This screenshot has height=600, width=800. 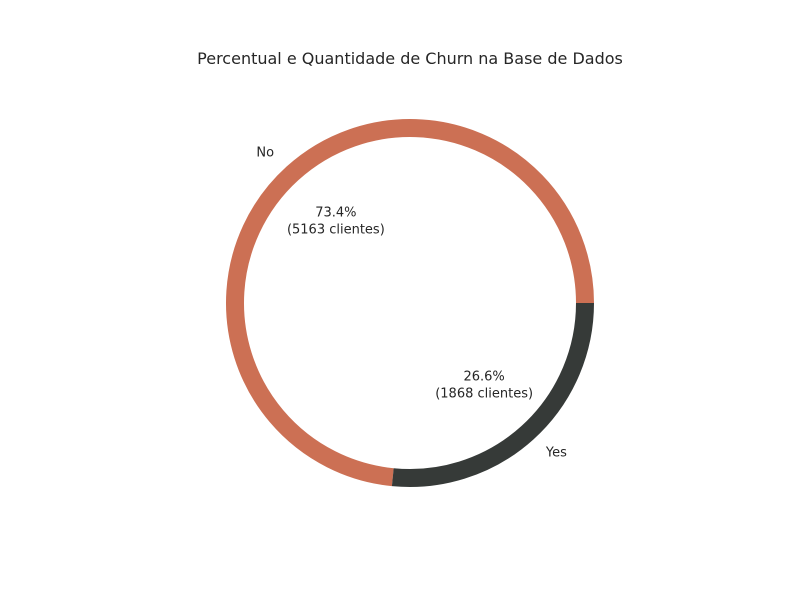 I want to click on percent-label-no: 73.4%, so click(x=335, y=213).